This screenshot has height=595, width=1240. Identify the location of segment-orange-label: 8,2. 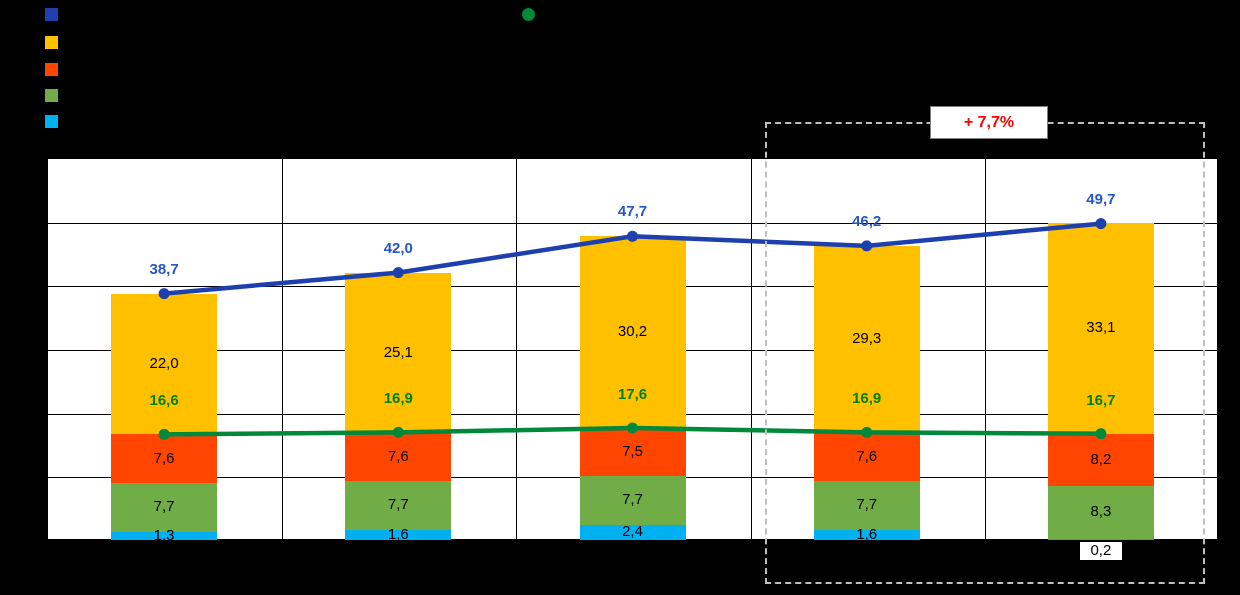
(1101, 459).